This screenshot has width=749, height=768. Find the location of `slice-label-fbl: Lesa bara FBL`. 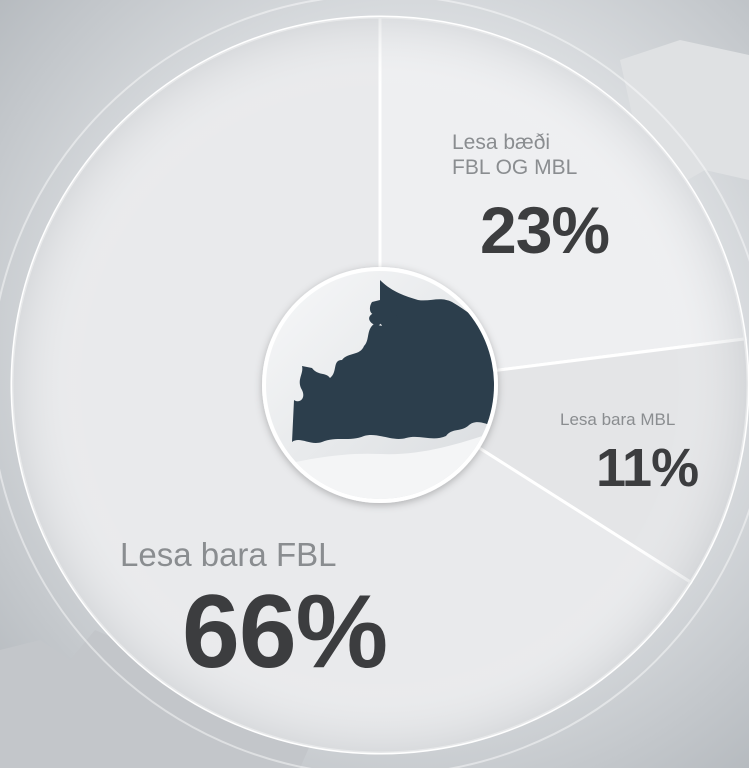

slice-label-fbl: Lesa bara FBL is located at coordinates (228, 554).